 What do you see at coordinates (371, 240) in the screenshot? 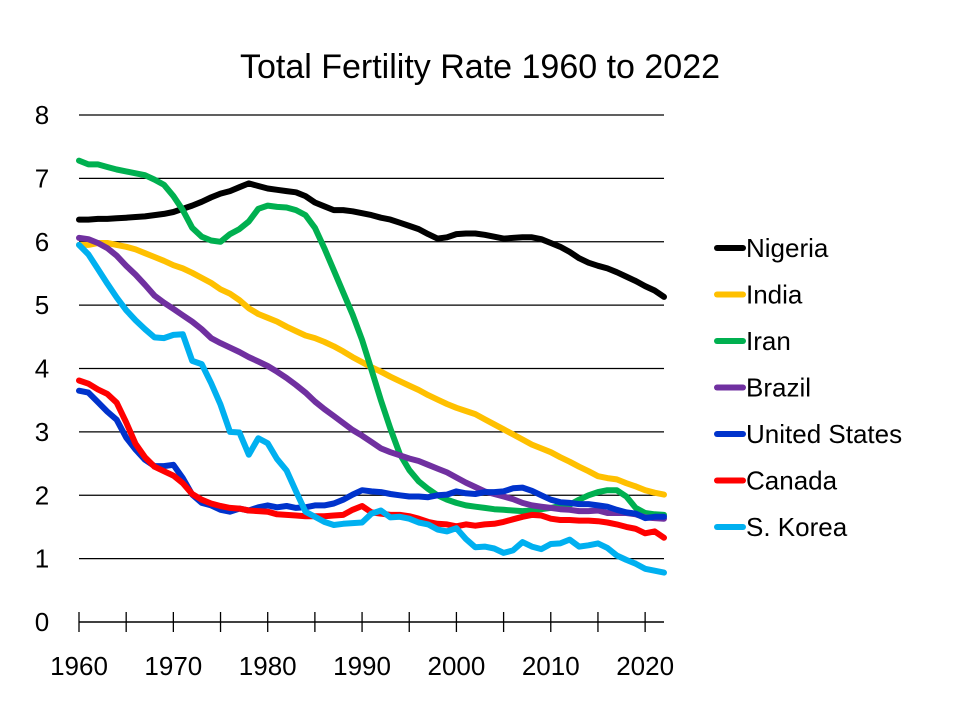
I see `series-line-nigeria` at bounding box center [371, 240].